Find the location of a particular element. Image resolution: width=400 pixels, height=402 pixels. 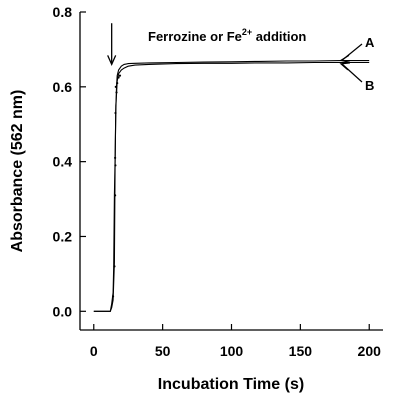

annotation-text: Ferrozine or Fe2+ addition is located at coordinates (227, 35).